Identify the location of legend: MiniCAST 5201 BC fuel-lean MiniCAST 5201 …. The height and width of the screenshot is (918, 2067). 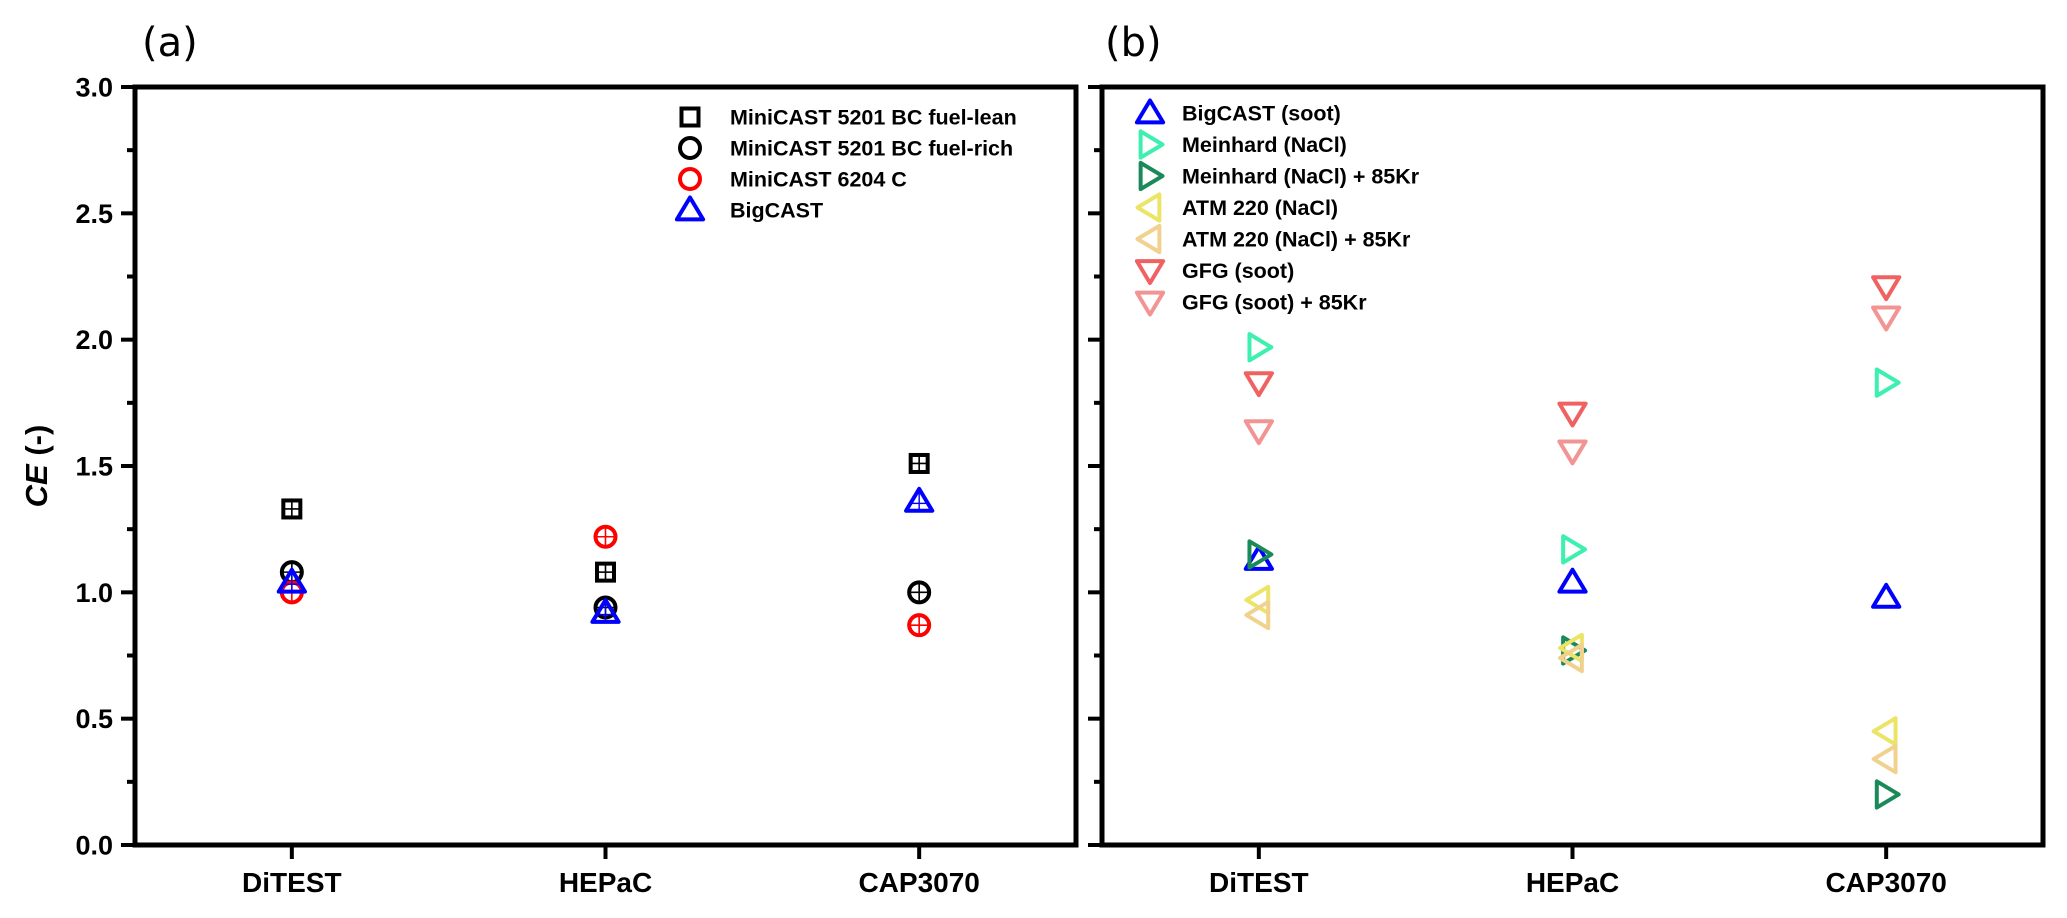
(845, 164).